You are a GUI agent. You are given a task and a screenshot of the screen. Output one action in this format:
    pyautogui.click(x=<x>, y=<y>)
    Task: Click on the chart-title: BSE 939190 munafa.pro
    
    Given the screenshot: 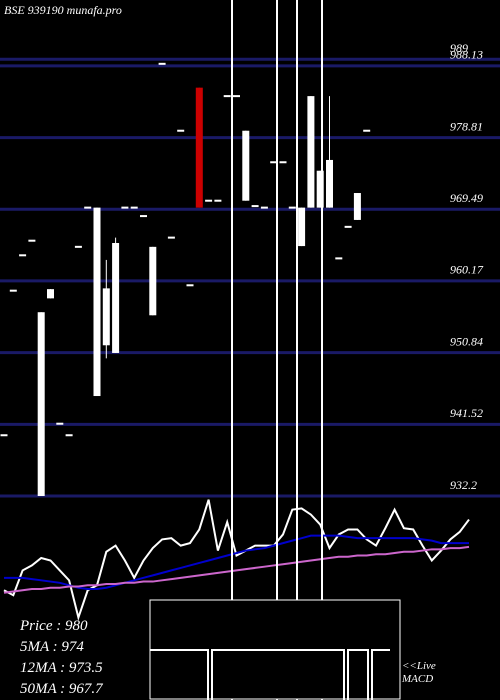 What is the action you would take?
    pyautogui.click(x=63, y=10)
    